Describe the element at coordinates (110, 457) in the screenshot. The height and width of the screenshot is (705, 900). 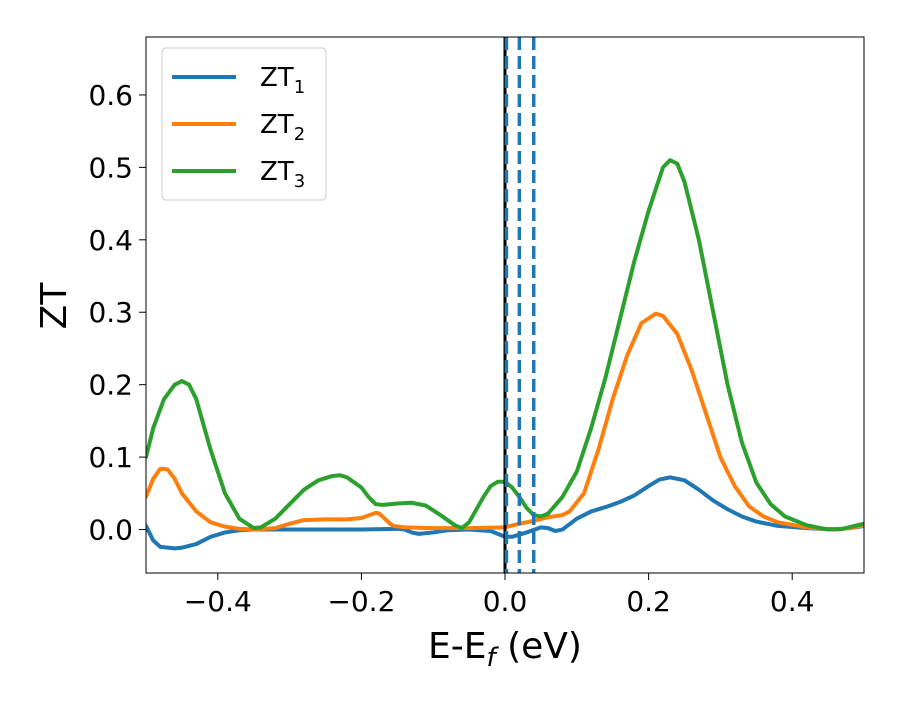
I see `y-tick-label: 0.1` at that location.